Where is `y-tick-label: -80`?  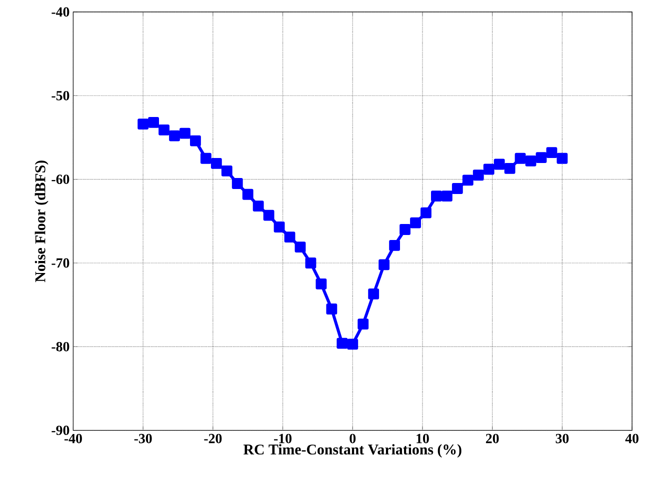 y-tick-label: -80 is located at coordinates (61, 347).